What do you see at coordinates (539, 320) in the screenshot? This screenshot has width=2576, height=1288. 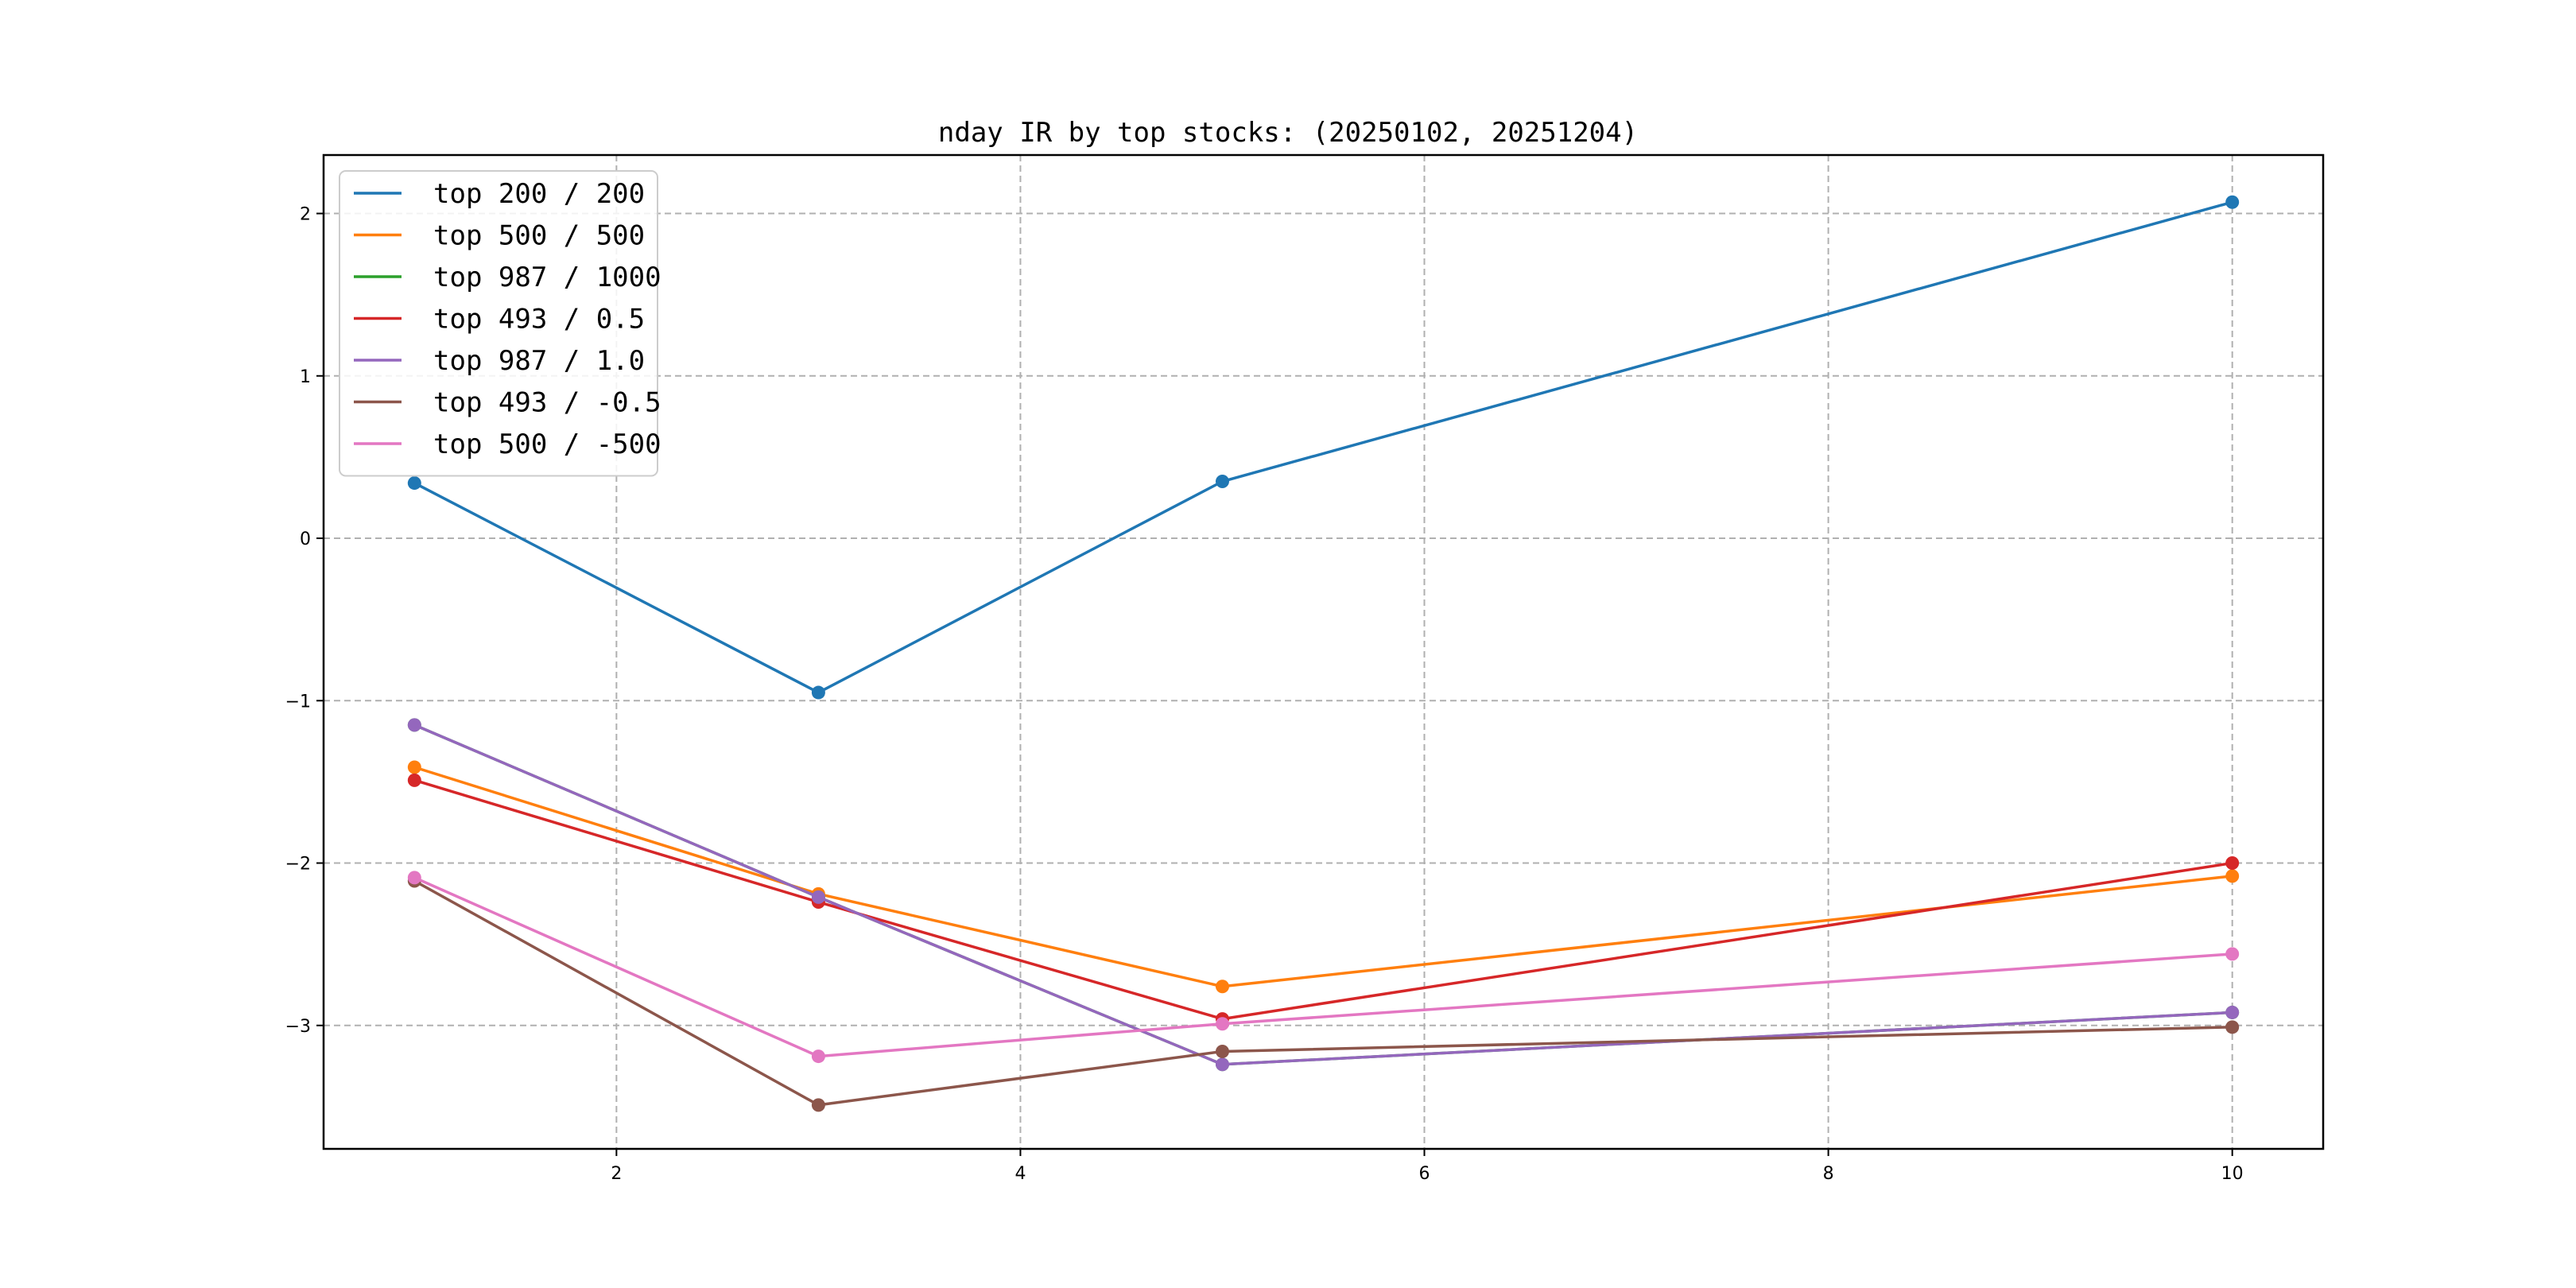 I see `legend-label: top 493 / 0.5` at bounding box center [539, 320].